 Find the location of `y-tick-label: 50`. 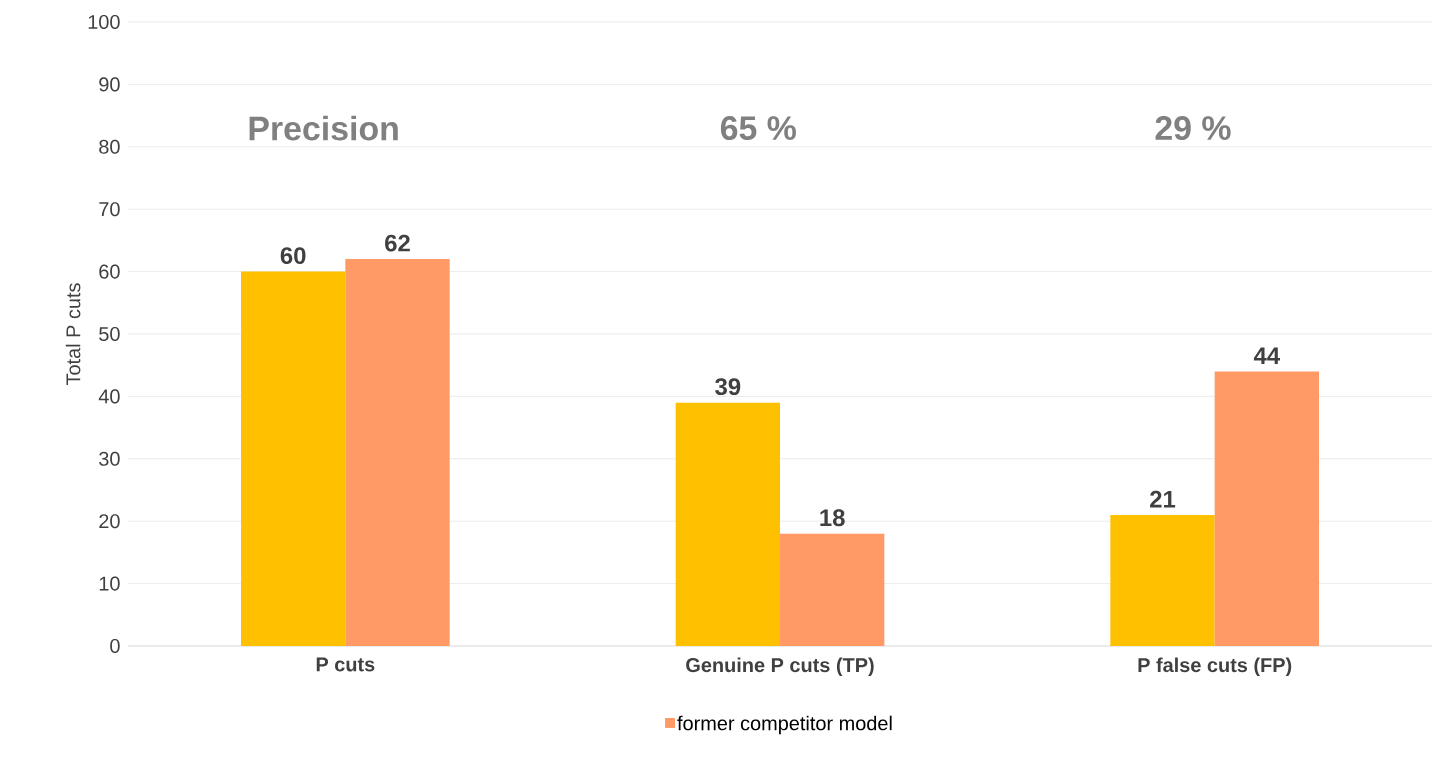

y-tick-label: 50 is located at coordinates (109, 334).